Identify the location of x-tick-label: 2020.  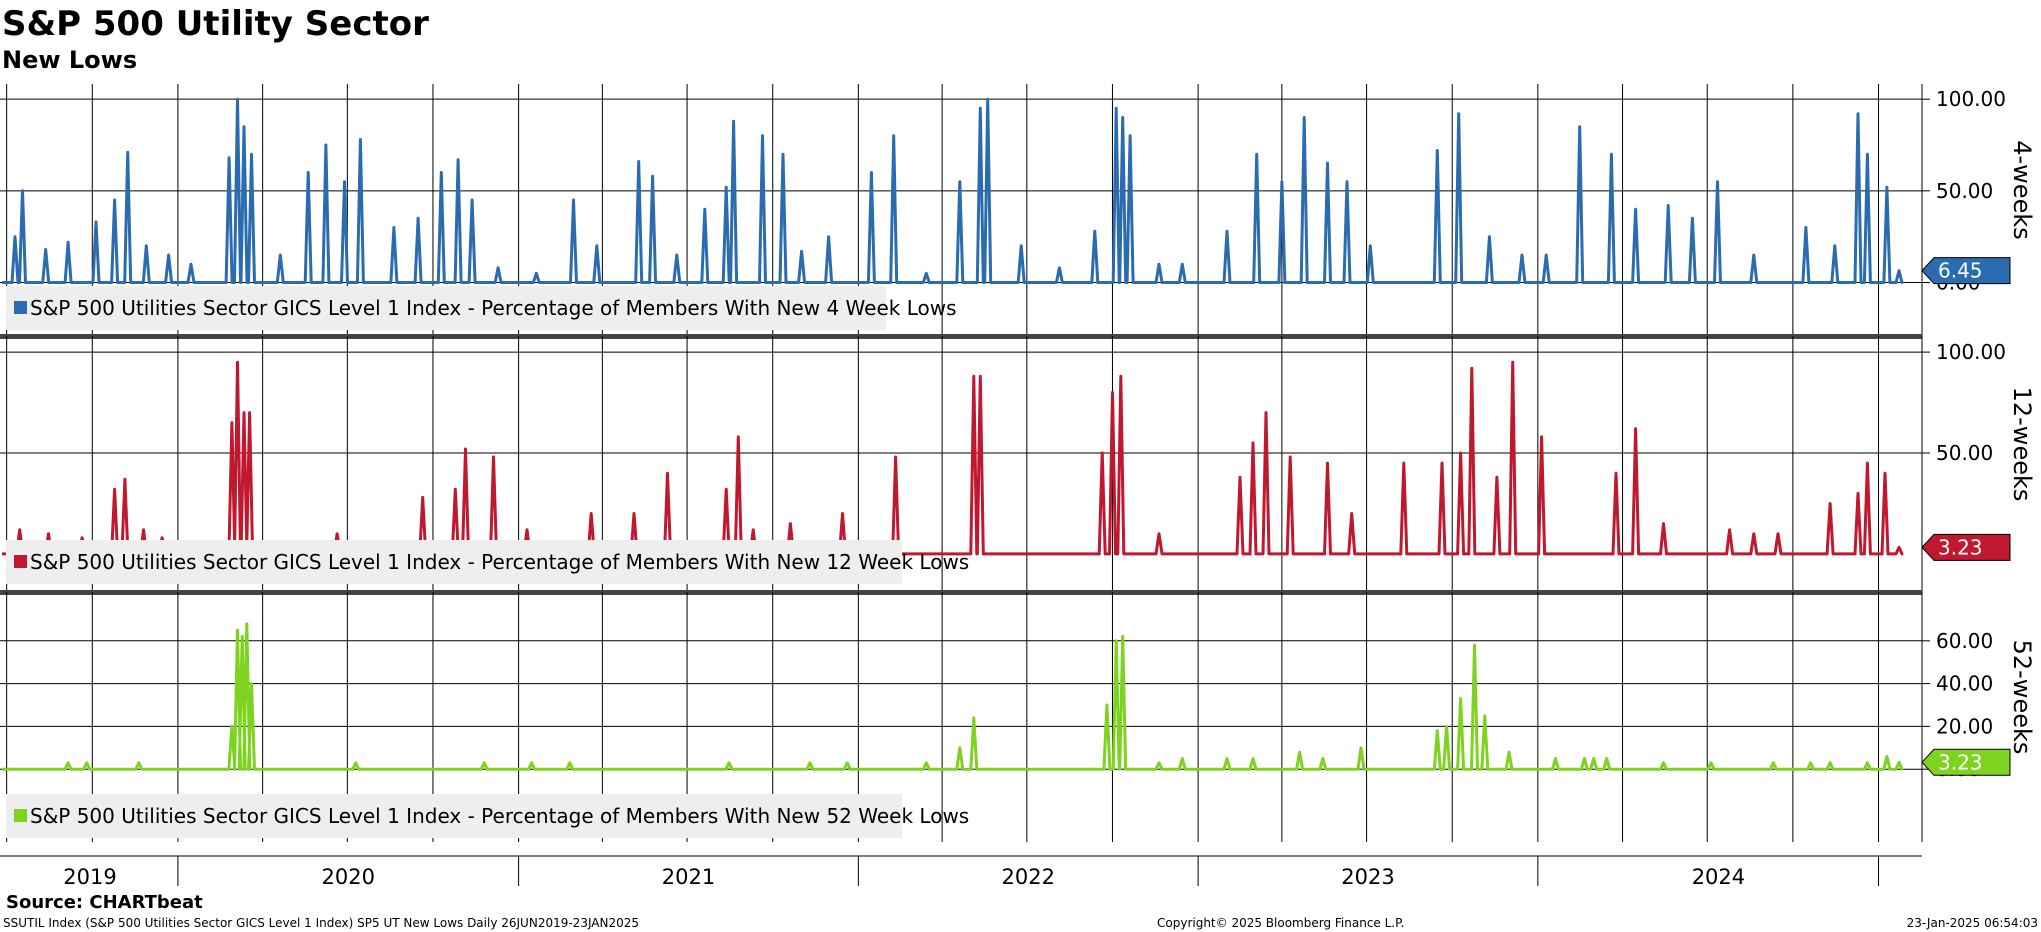
(348, 876).